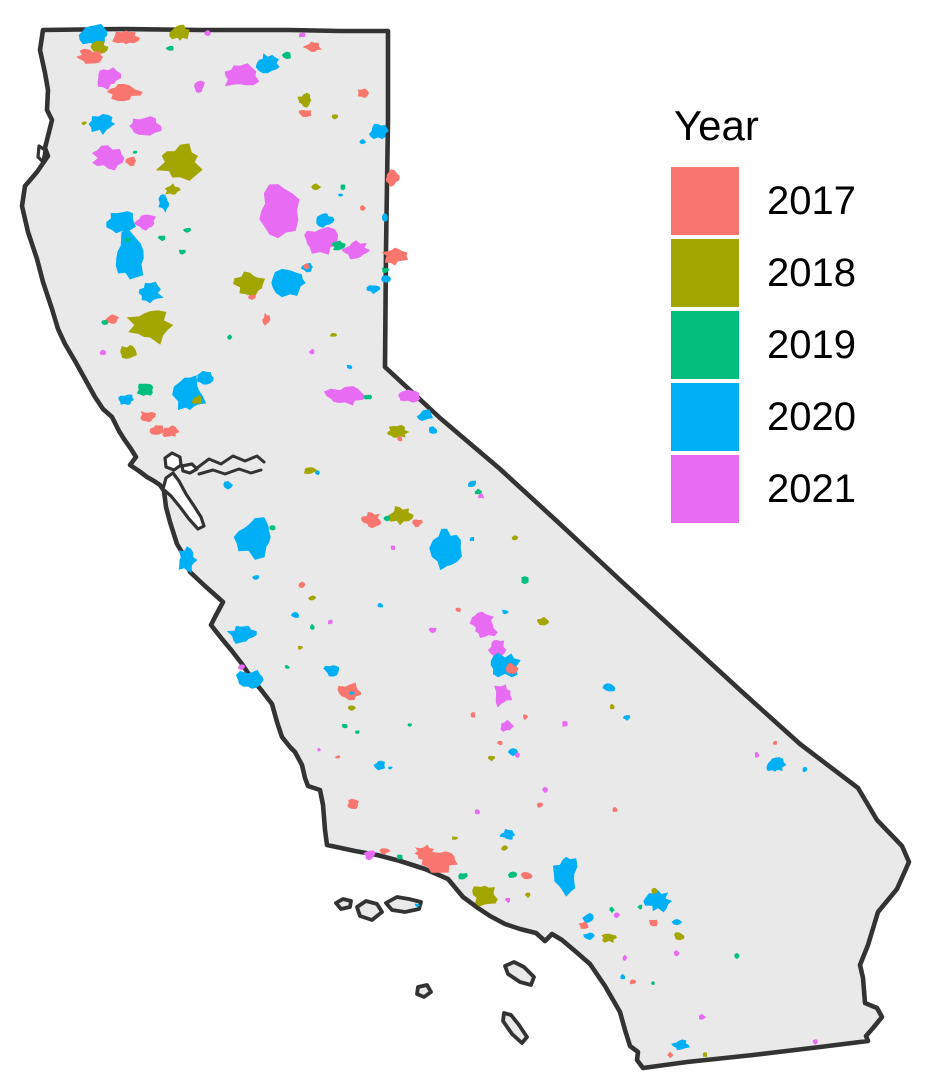  What do you see at coordinates (515, 1028) in the screenshot?
I see `island-san-clemente` at bounding box center [515, 1028].